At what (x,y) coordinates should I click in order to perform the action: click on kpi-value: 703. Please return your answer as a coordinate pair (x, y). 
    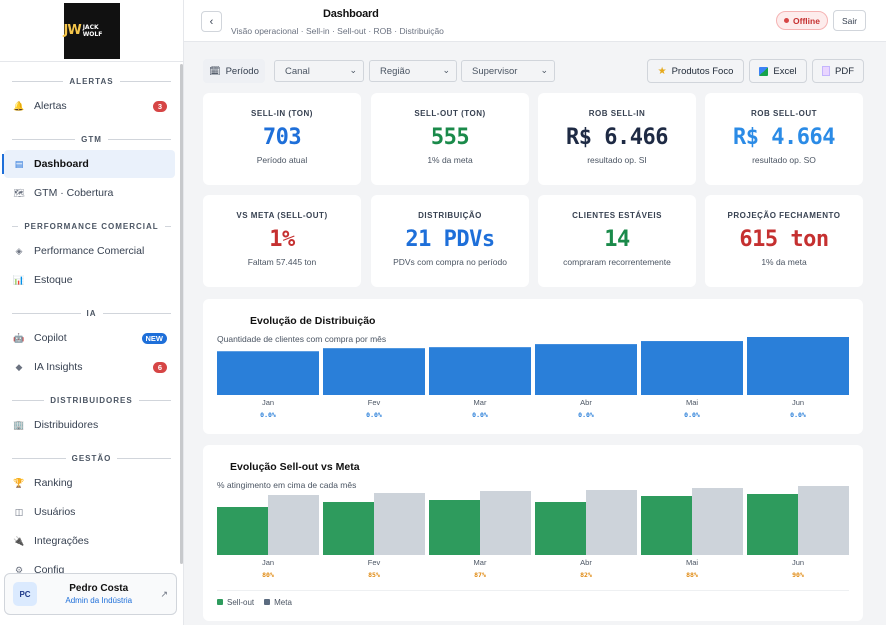
    Looking at the image, I should click on (282, 137).